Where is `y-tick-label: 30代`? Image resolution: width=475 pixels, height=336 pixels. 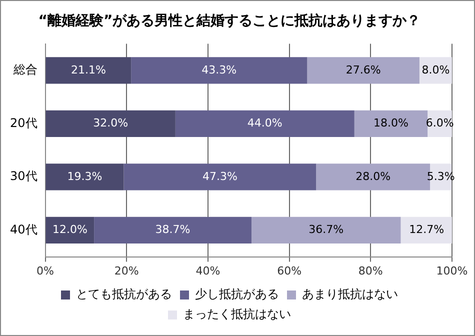 y-tick-label: 30代 is located at coordinates (24, 176).